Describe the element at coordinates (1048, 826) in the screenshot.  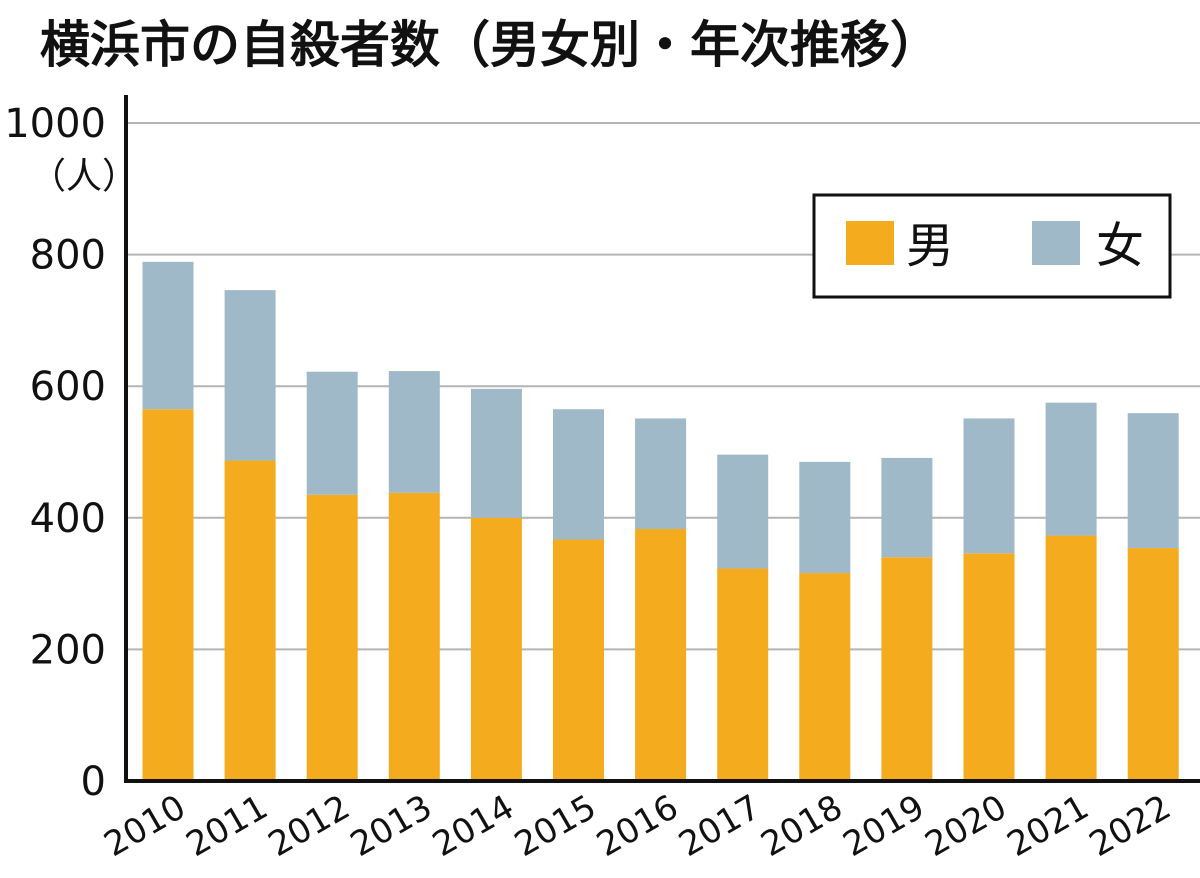
I see `x-tick-label: 2021` at that location.